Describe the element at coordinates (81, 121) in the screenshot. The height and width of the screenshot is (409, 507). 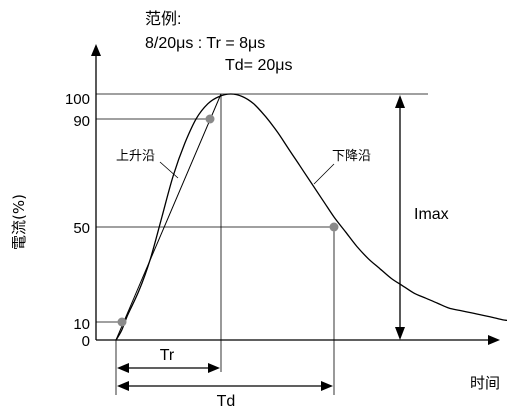
I see `ytick-90: 90` at that location.